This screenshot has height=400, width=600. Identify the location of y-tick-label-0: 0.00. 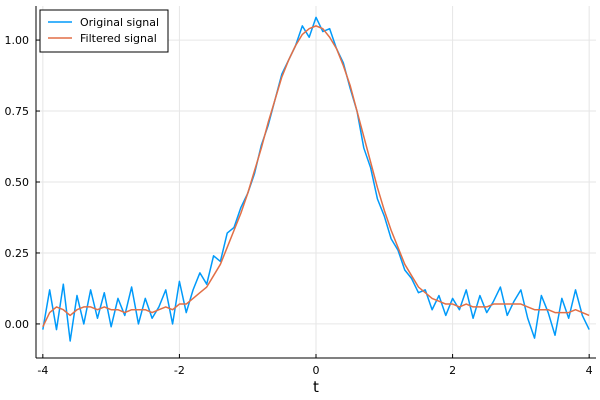
(17, 324).